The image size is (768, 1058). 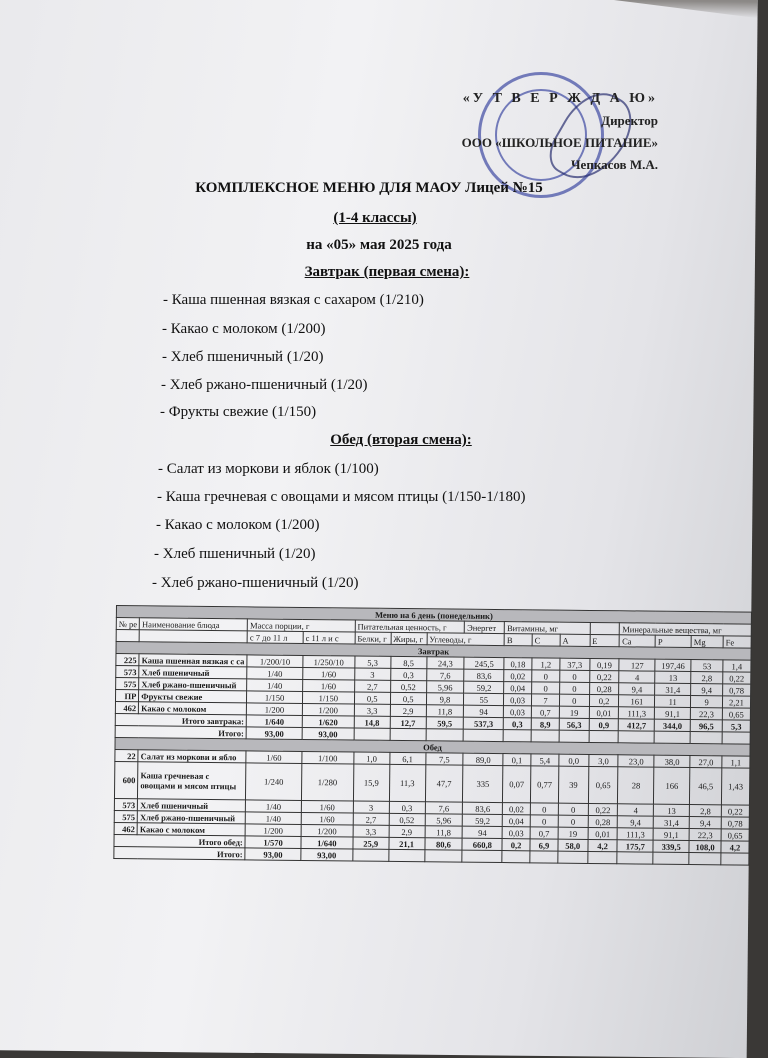 What do you see at coordinates (126, 755) in the screenshot?
I see `table-cell: 22` at bounding box center [126, 755].